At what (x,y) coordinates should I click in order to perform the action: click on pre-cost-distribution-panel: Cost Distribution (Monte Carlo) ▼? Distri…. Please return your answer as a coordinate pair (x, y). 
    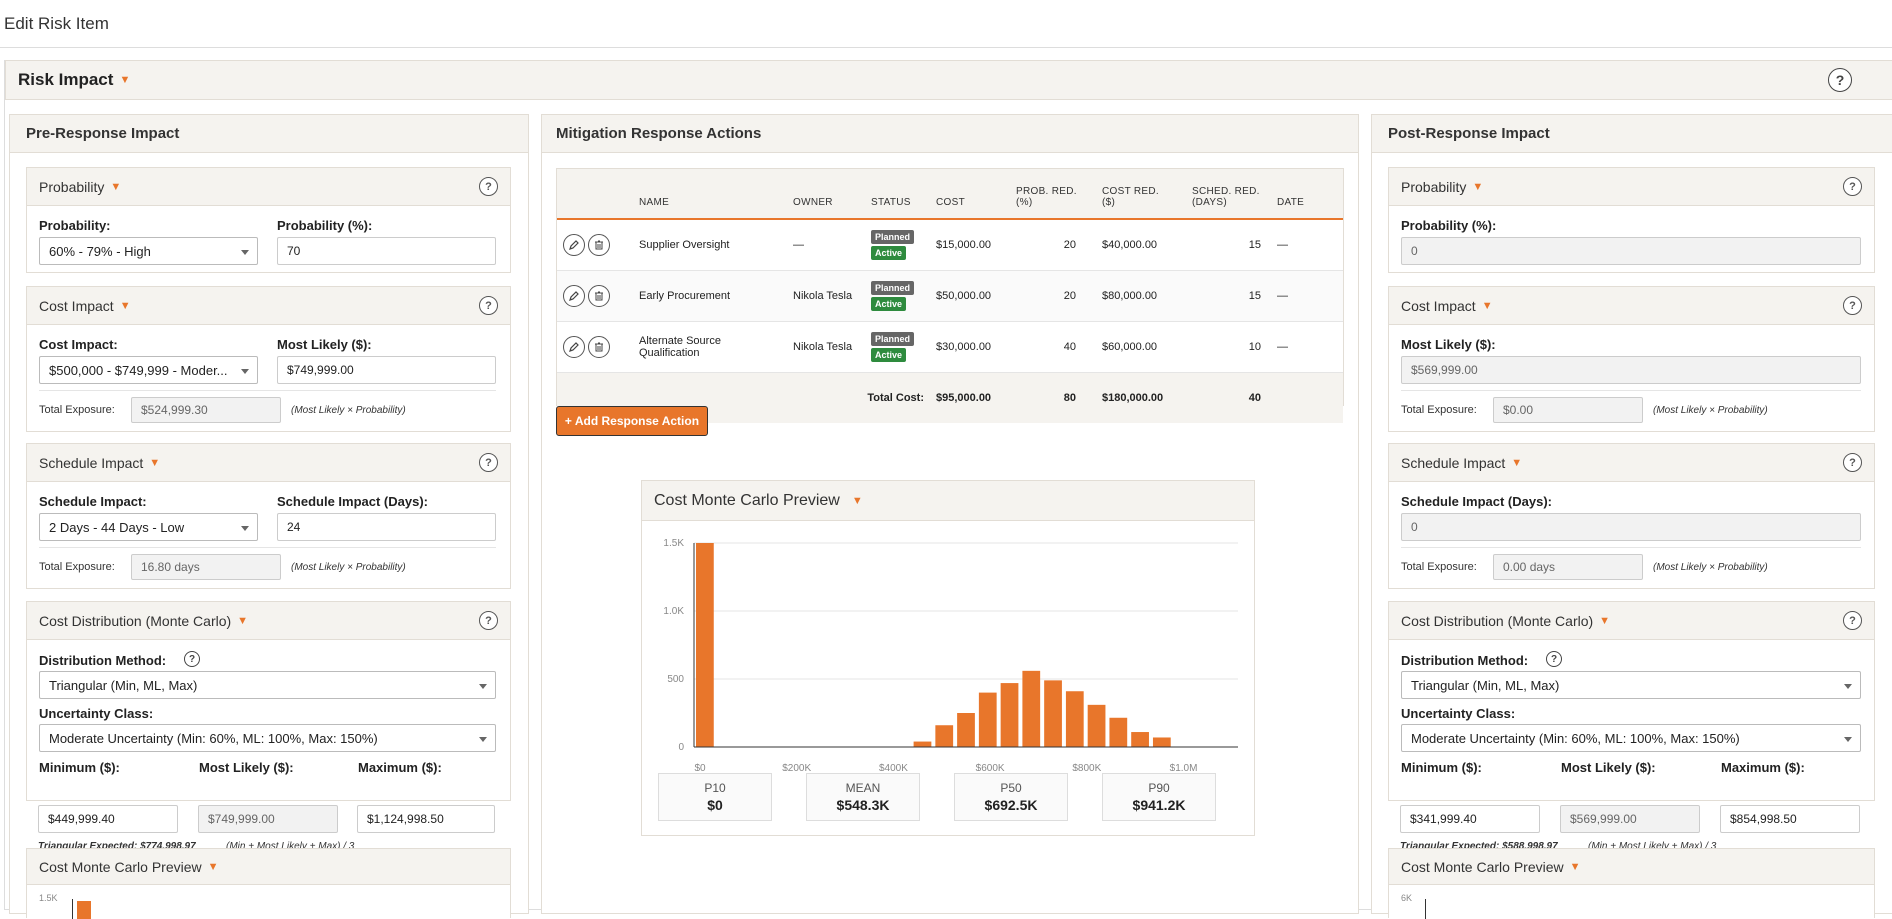
    Looking at the image, I should click on (268, 701).